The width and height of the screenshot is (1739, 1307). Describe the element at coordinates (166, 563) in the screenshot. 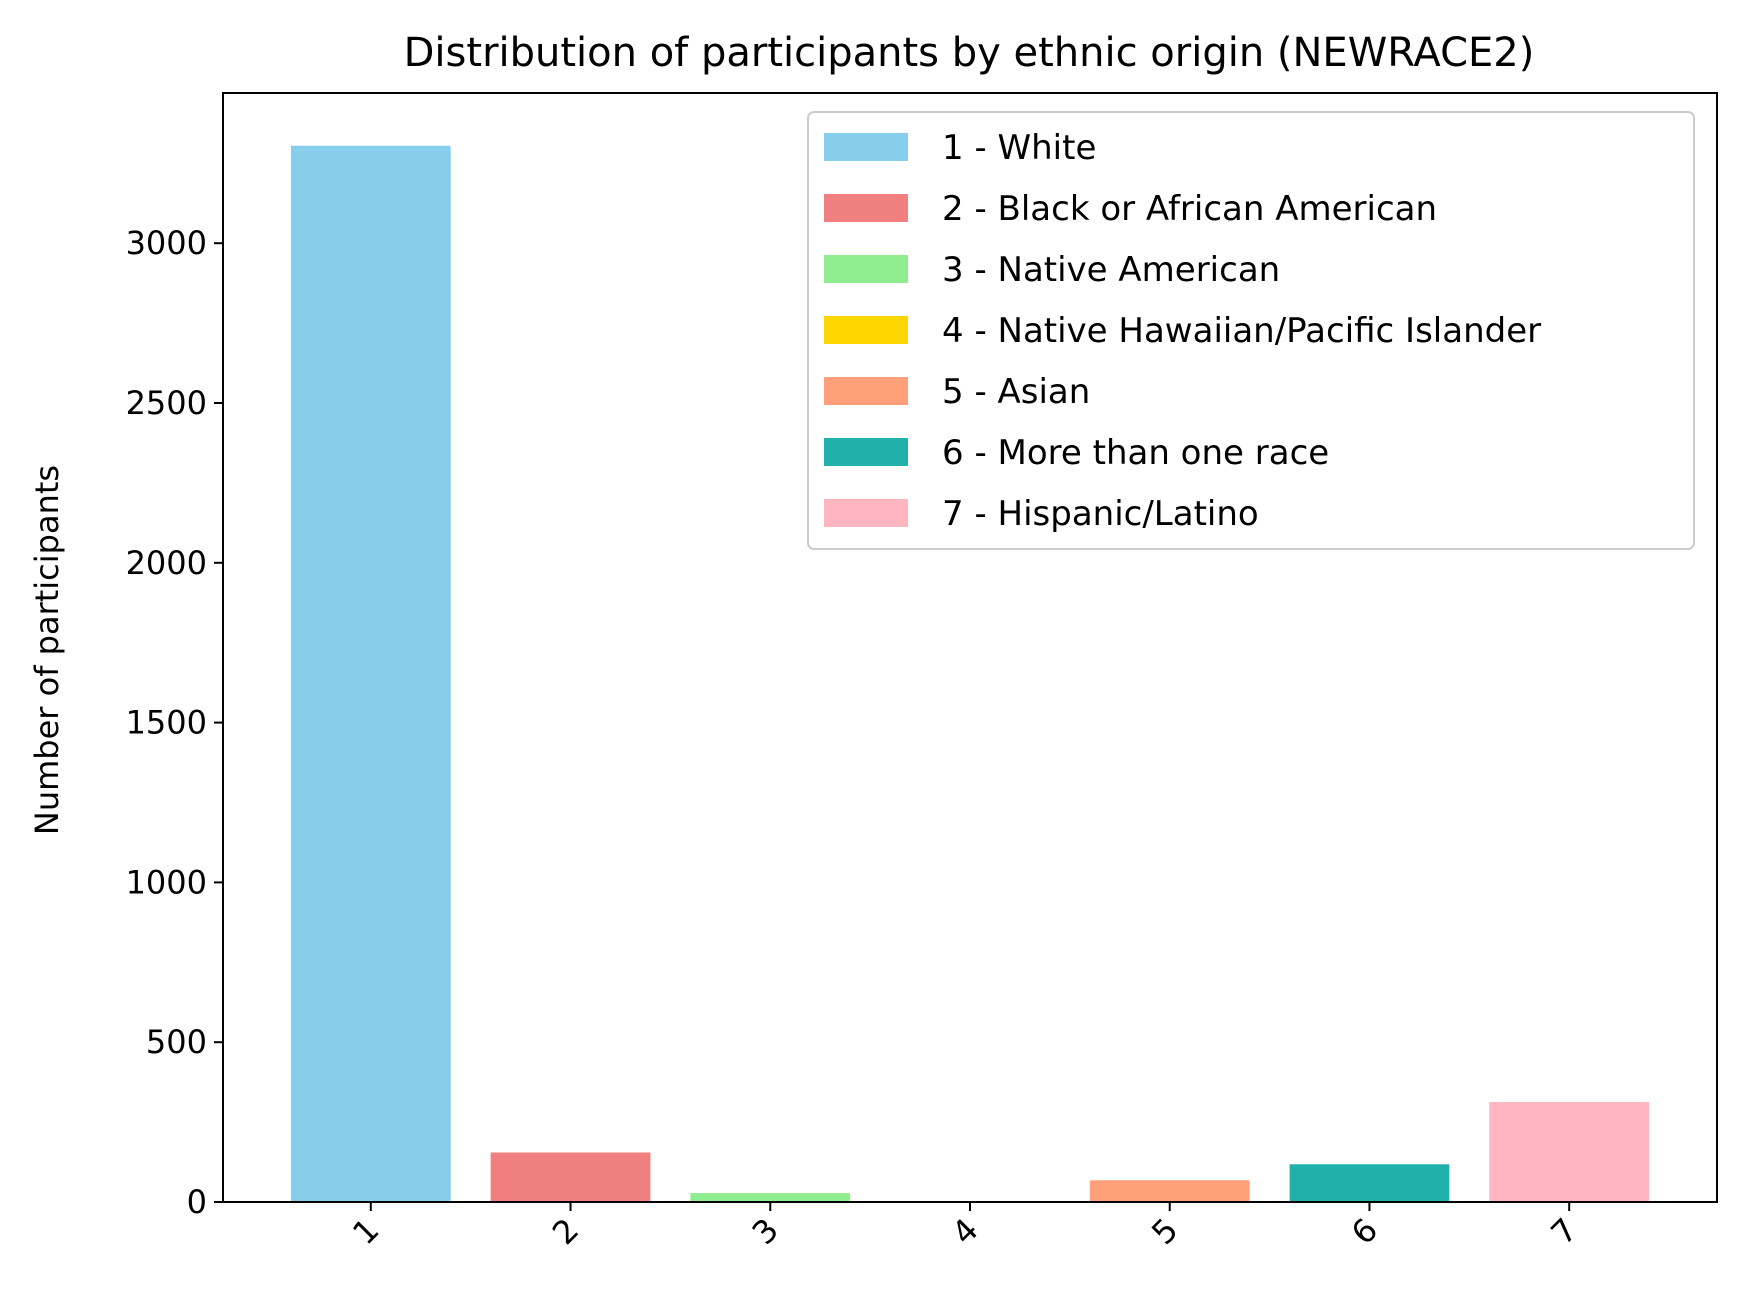

I see `y-tick-label: 2000` at that location.